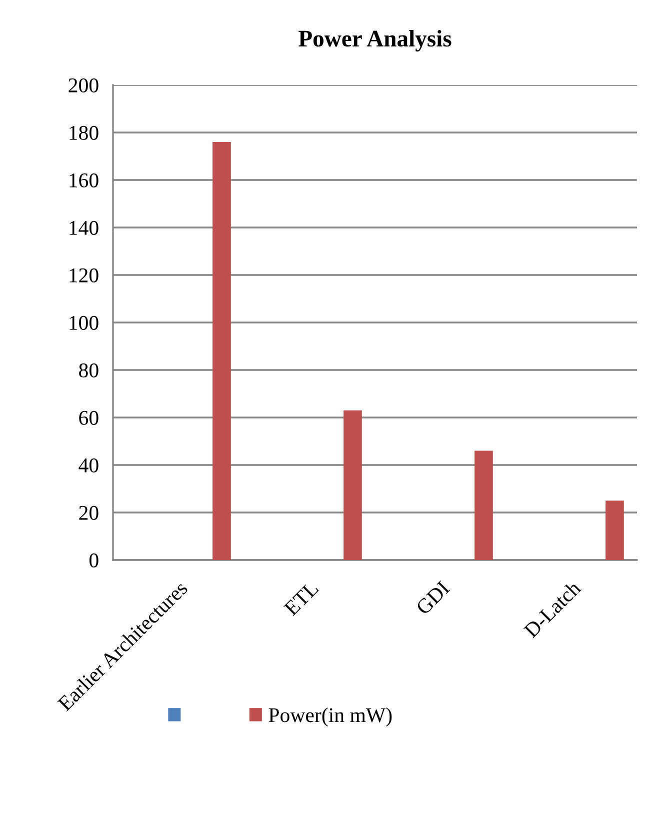  I want to click on y-tick-label: 100, so click(84, 323).